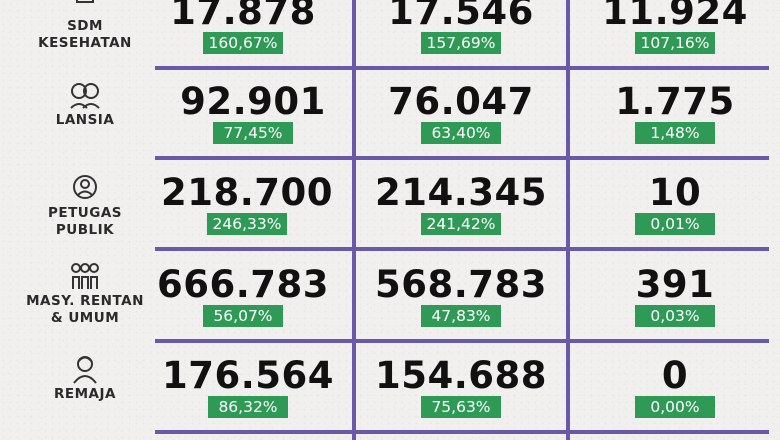 This screenshot has height=440, width=780. Describe the element at coordinates (248, 407) in the screenshot. I see `percent-badge: 86,32%` at that location.